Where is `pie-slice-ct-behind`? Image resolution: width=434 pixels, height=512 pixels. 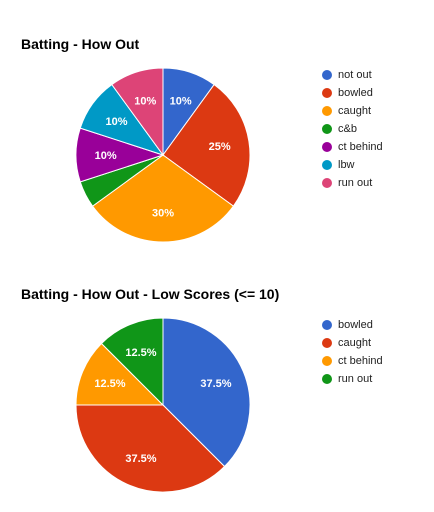
pie-slice-ct-behind is located at coordinates (120, 374).